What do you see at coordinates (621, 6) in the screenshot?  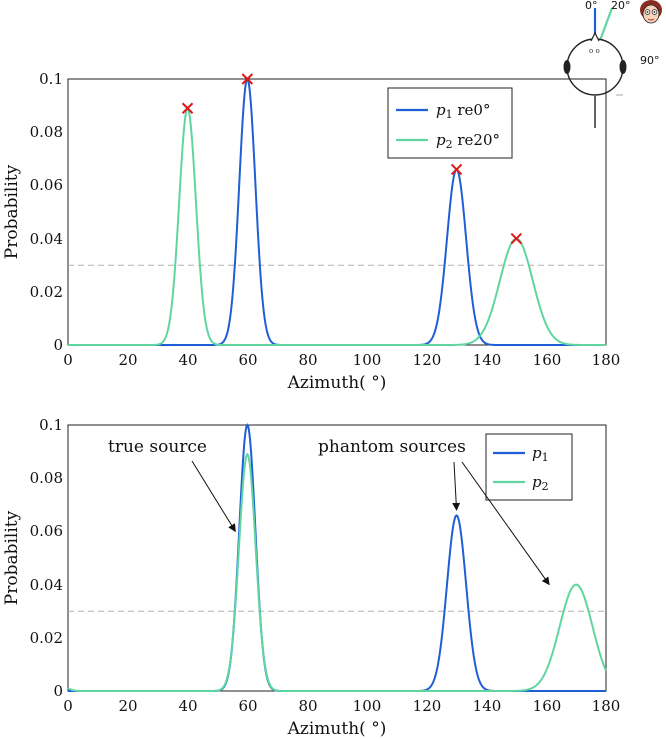 I see `inset-label-20: 20°` at bounding box center [621, 6].